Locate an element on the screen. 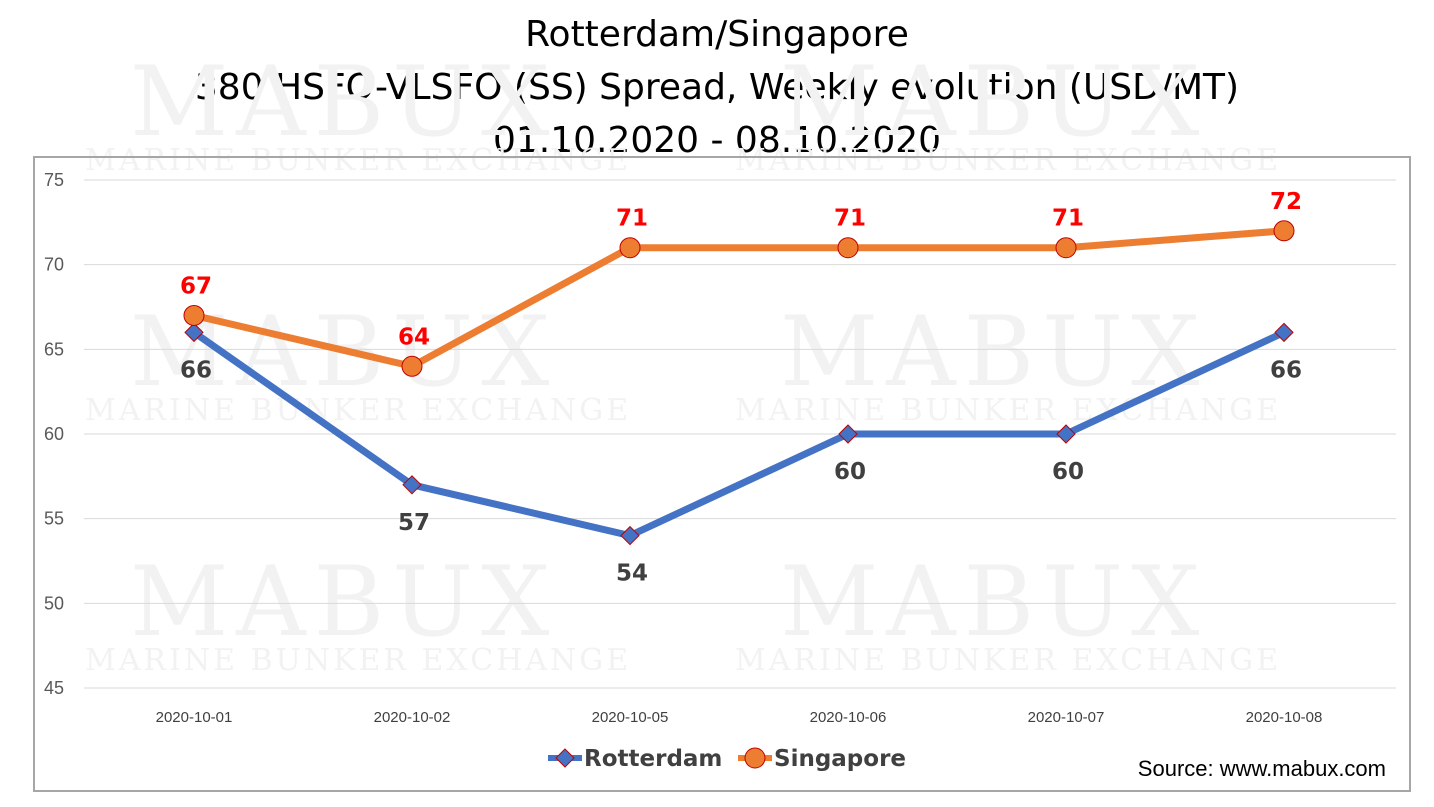  x-tick-label: 2020-10-08 is located at coordinates (1284, 717).